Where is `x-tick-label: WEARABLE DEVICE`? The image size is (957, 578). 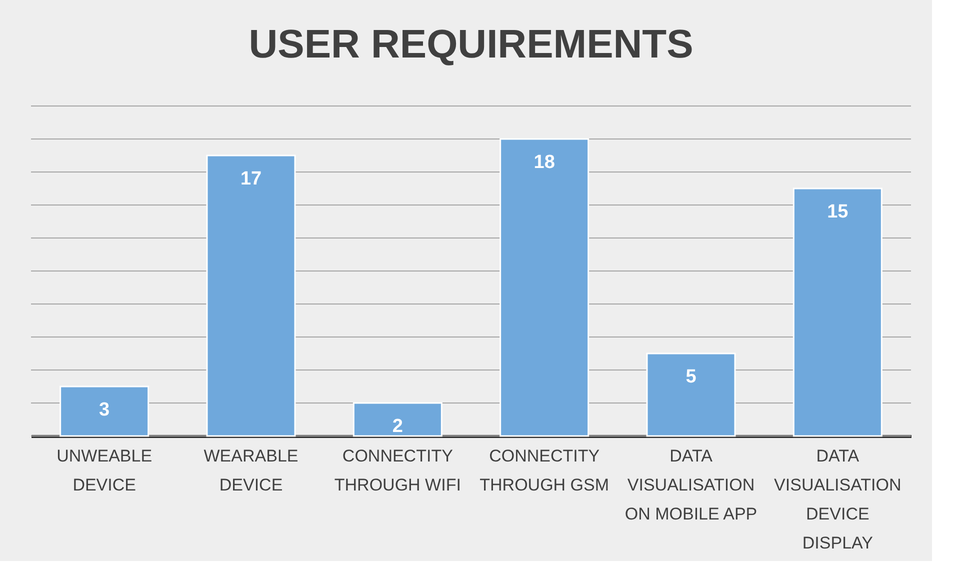 x-tick-label: WEARABLE DEVICE is located at coordinates (251, 470).